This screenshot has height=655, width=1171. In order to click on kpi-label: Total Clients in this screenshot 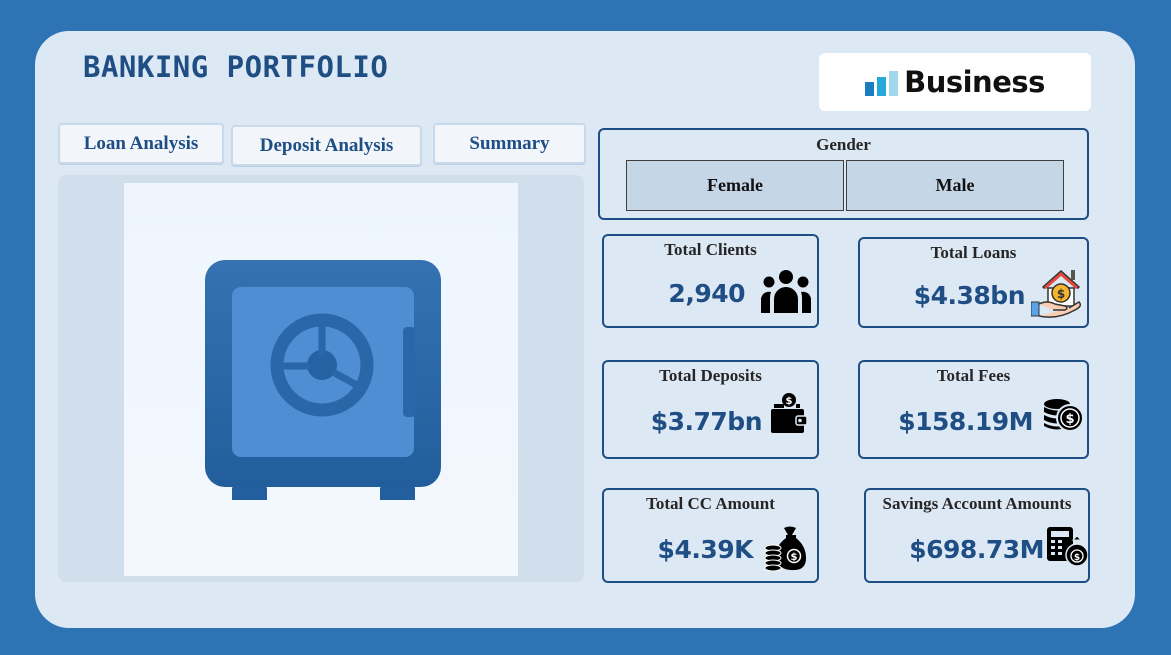, I will do `click(710, 249)`.